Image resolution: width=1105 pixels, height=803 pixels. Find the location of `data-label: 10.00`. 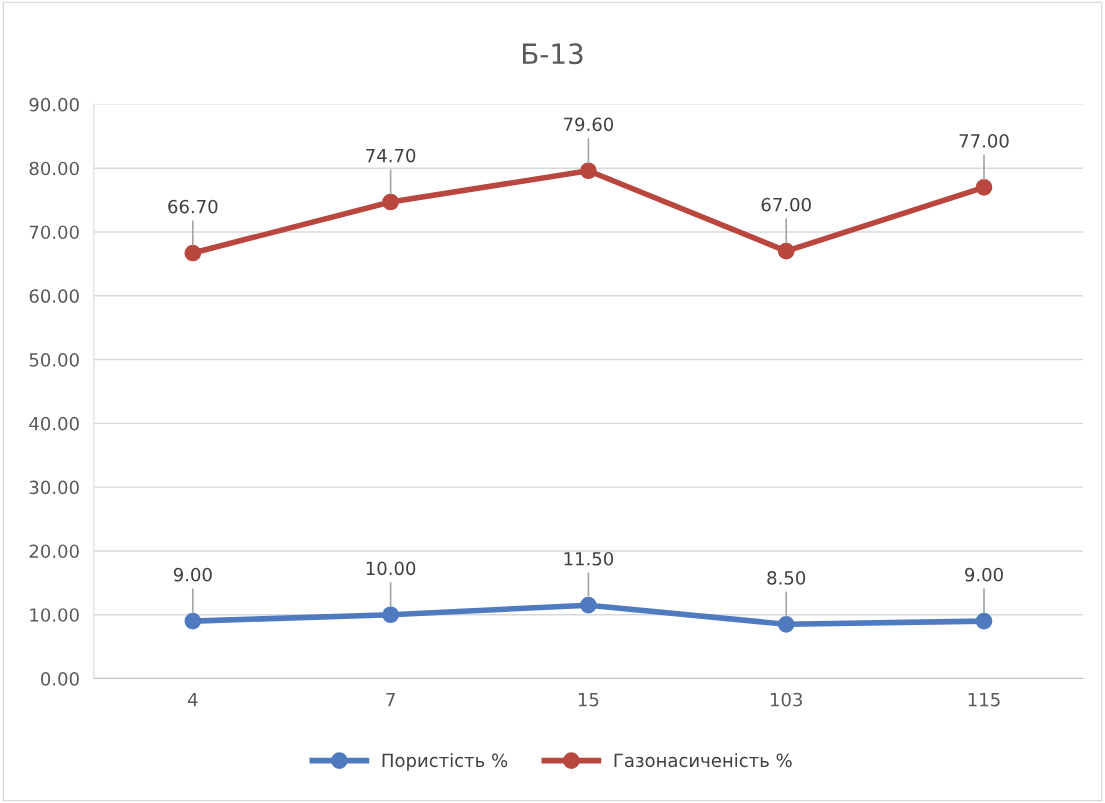

data-label: 10.00 is located at coordinates (391, 568).